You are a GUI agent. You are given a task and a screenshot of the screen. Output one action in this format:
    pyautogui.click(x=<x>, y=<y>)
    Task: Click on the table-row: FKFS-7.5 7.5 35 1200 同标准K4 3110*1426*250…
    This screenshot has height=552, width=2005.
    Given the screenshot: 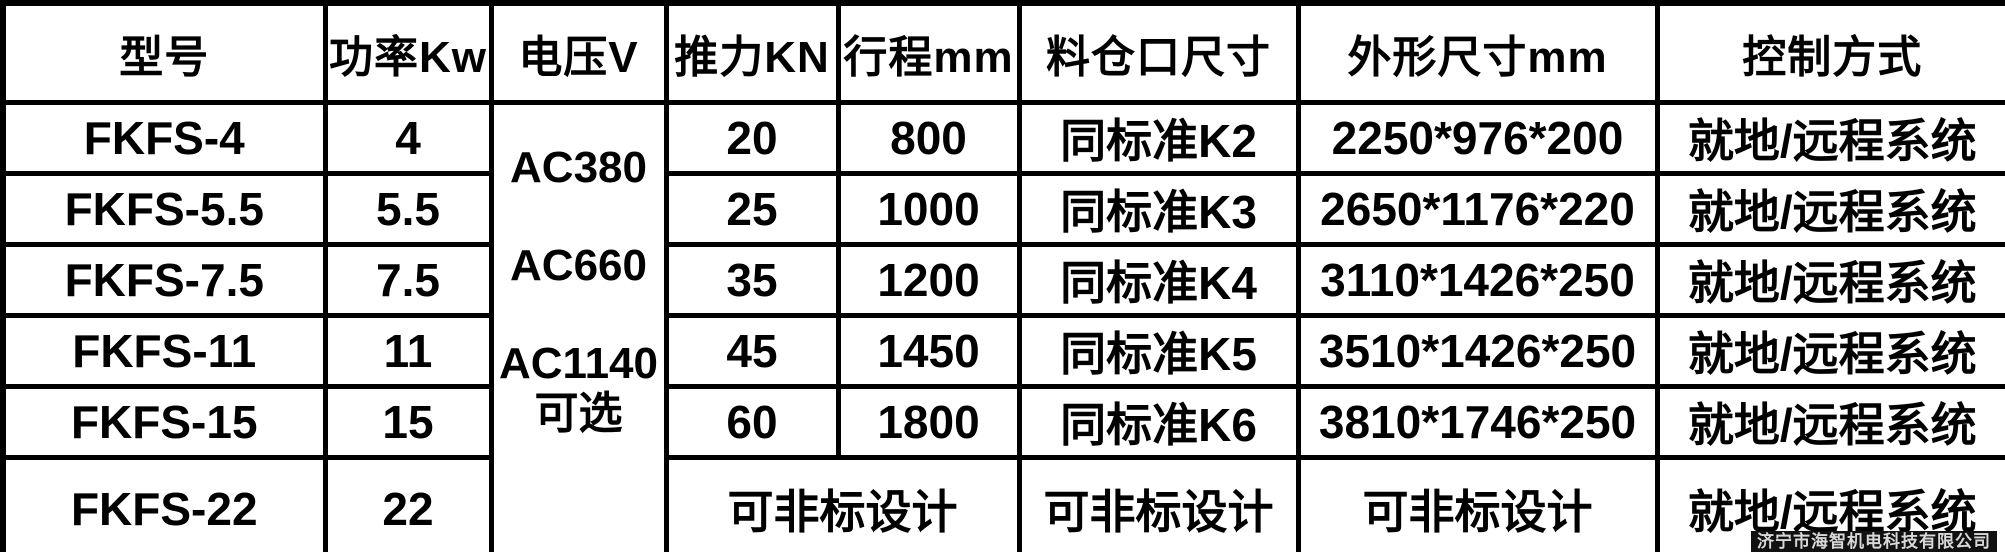 What is the action you would take?
    pyautogui.click(x=1002, y=279)
    